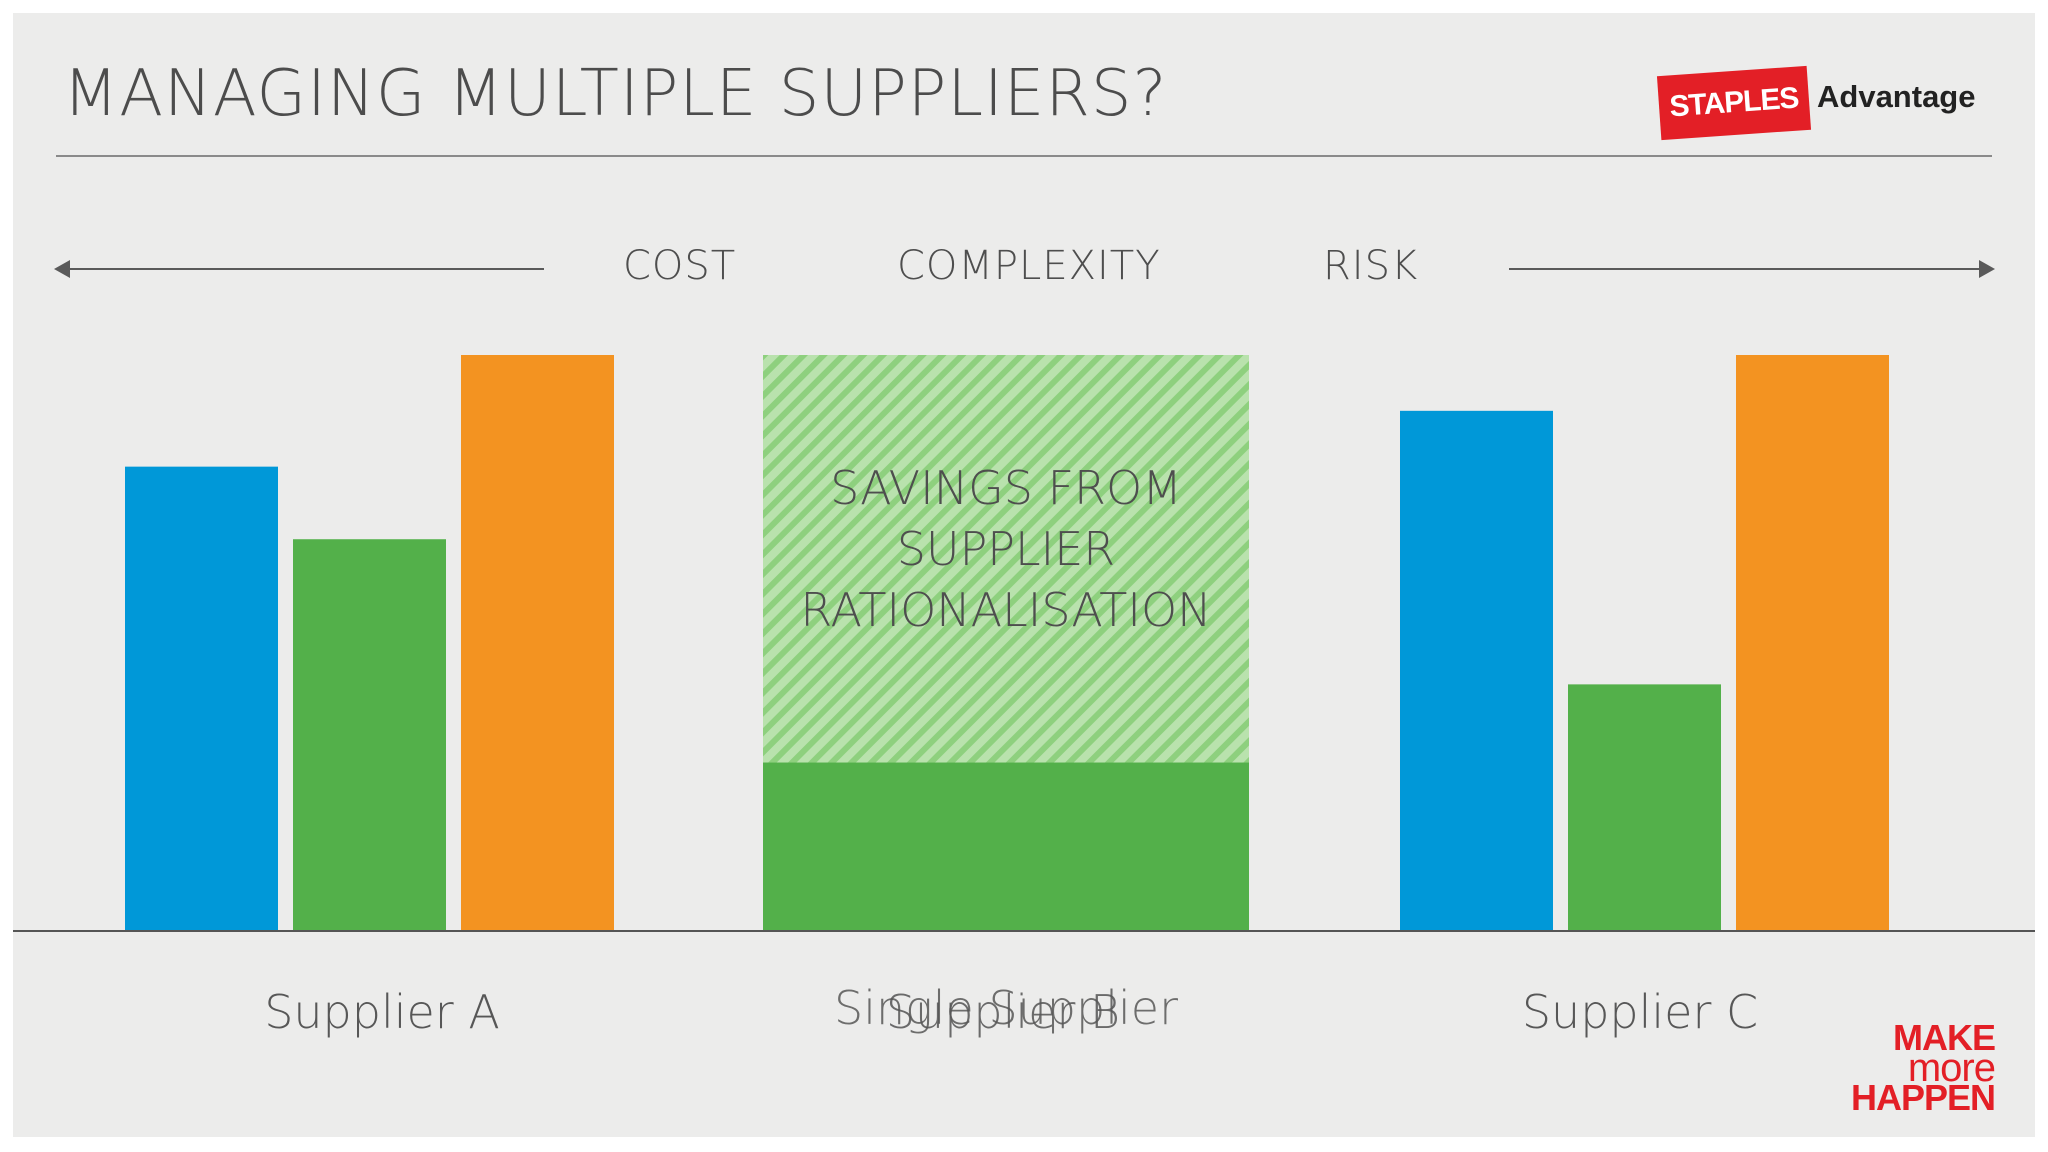 The width and height of the screenshot is (2048, 1152). What do you see at coordinates (1923, 1097) in the screenshot?
I see `tagline-line-3: HAPPEN` at bounding box center [1923, 1097].